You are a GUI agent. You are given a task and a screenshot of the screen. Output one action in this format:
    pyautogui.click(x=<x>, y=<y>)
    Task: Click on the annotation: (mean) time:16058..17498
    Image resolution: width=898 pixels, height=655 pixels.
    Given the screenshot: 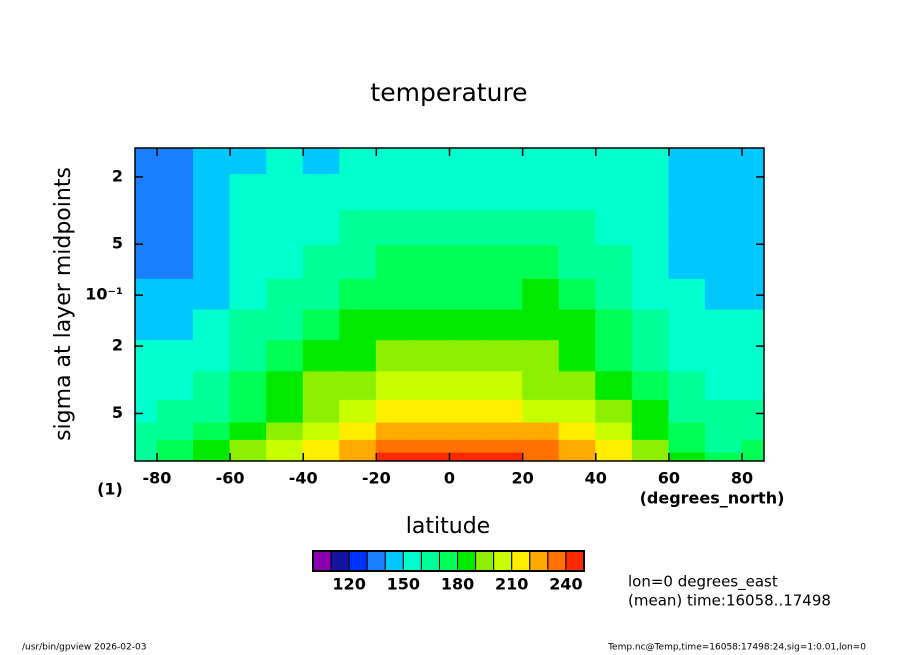 What is the action you would take?
    pyautogui.click(x=729, y=601)
    